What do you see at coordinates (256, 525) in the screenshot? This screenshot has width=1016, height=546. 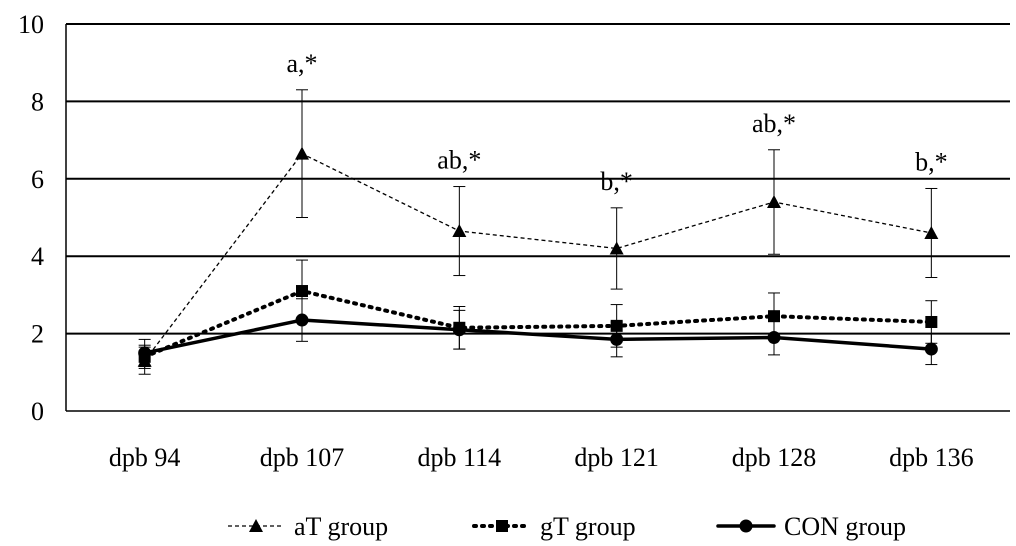 I see `legend-marker-triangle` at bounding box center [256, 525].